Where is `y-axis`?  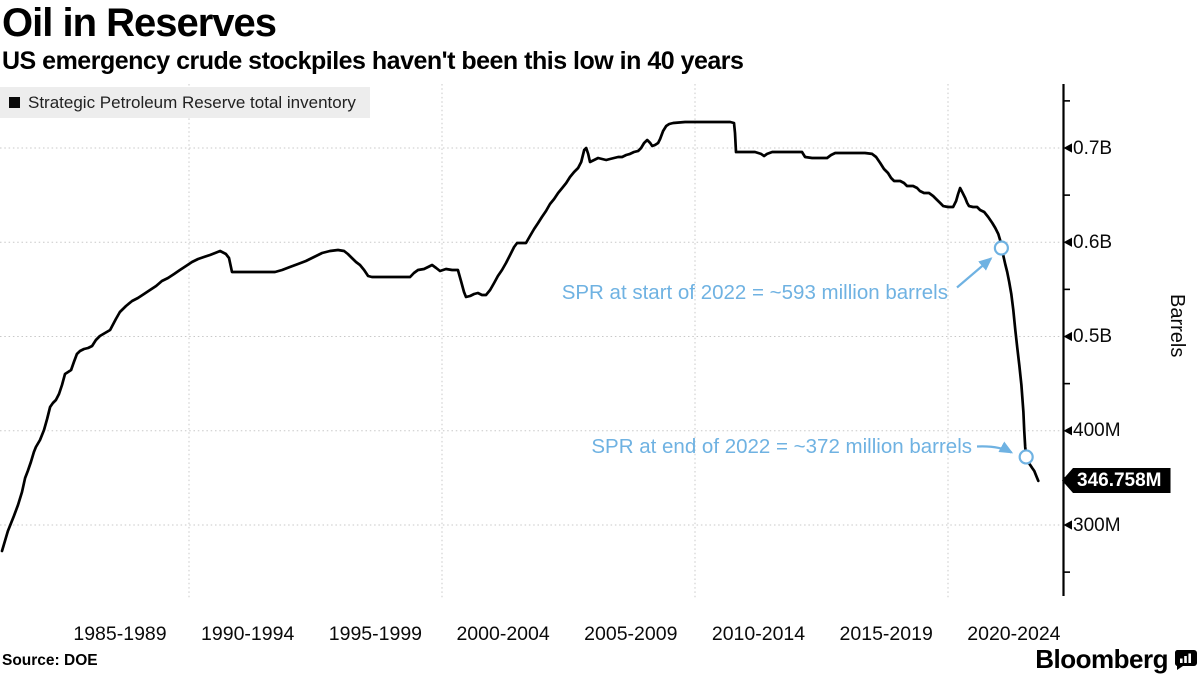
y-axis is located at coordinates (1067, 340).